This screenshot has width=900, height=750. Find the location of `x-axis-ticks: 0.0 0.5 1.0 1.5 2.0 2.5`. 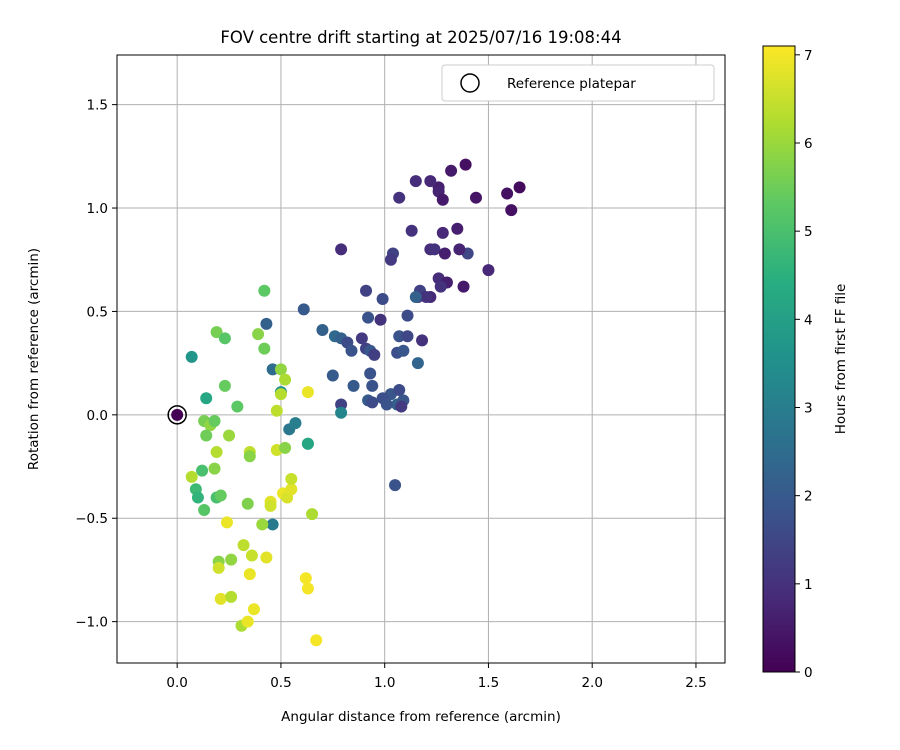

x-axis-ticks: 0.0 0.5 1.0 1.5 2.0 2.5 is located at coordinates (436, 677).